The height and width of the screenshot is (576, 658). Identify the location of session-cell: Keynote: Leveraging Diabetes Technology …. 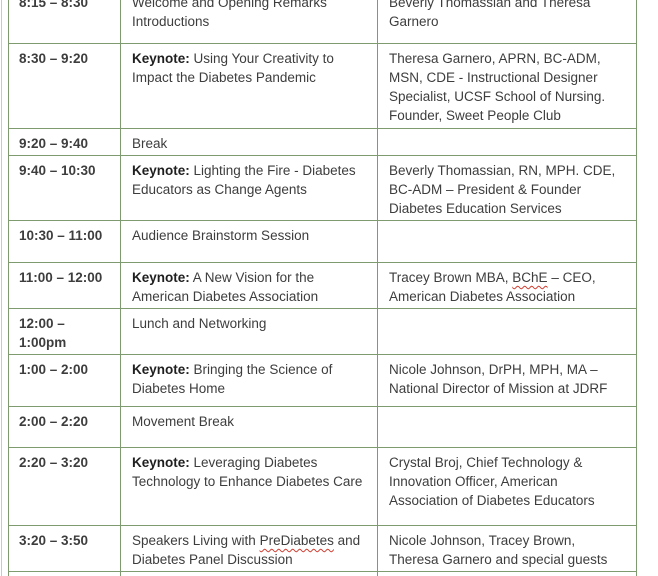
(249, 486).